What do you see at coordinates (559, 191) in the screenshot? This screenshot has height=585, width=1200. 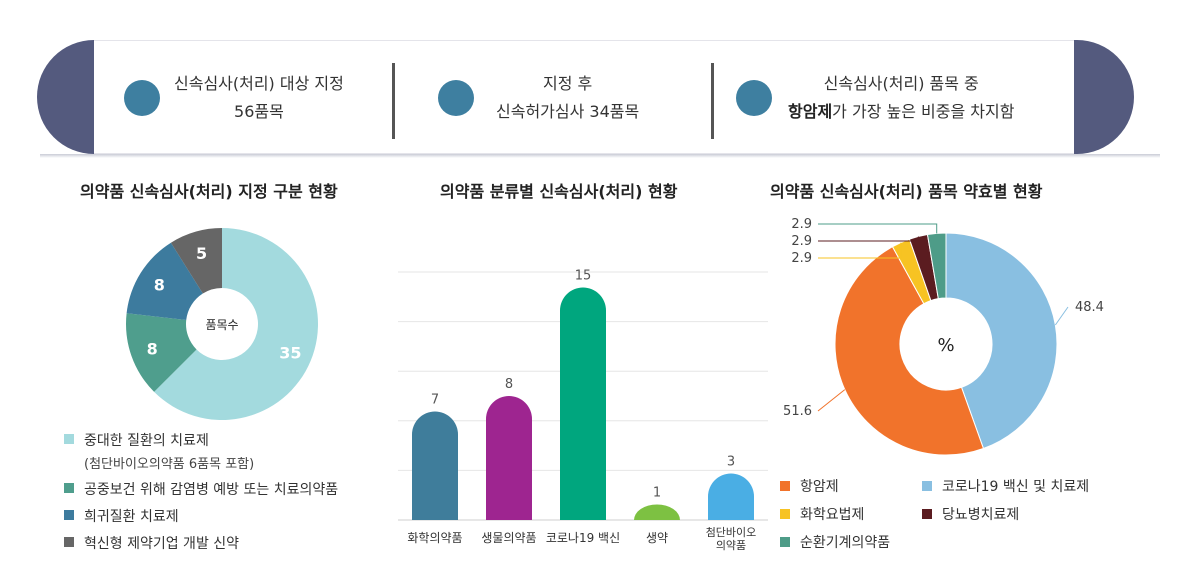 I see `chart-title: 의약품 분류별 신속심사(처리) 현황` at bounding box center [559, 191].